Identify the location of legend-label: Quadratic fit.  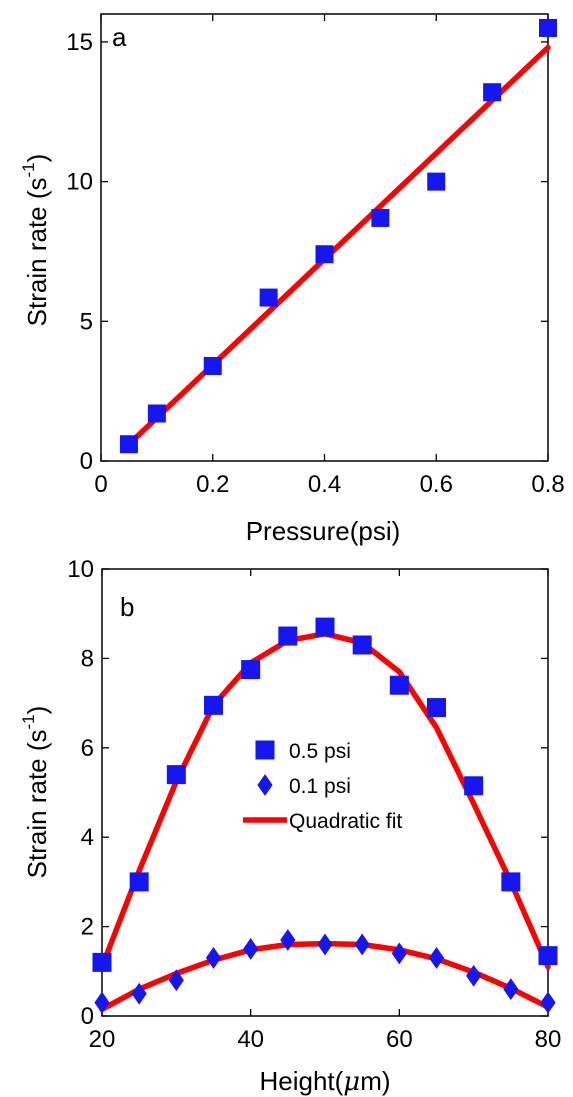
(345, 821).